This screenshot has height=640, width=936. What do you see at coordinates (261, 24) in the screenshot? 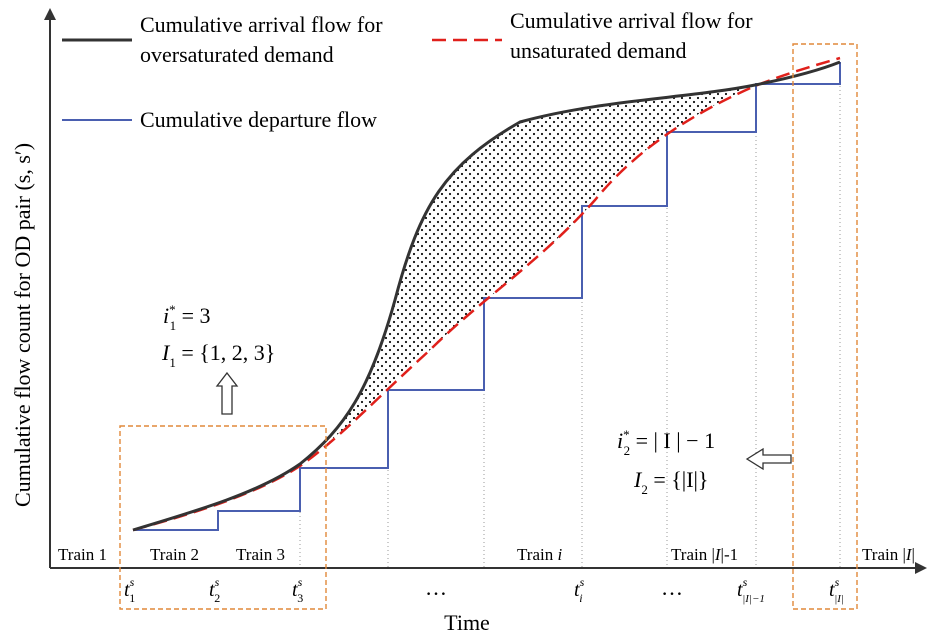
I see `legend-oversaturated-line1: Cumulative arrival flow for` at bounding box center [261, 24].